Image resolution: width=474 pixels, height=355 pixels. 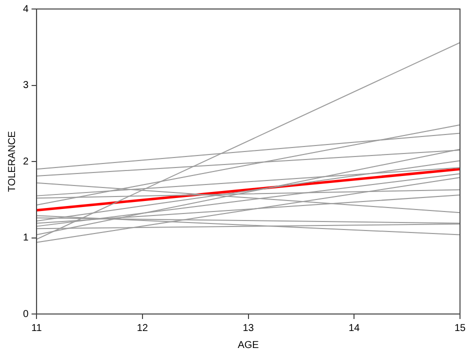 What do you see at coordinates (26, 314) in the screenshot?
I see `y-tick-label: 0` at bounding box center [26, 314].